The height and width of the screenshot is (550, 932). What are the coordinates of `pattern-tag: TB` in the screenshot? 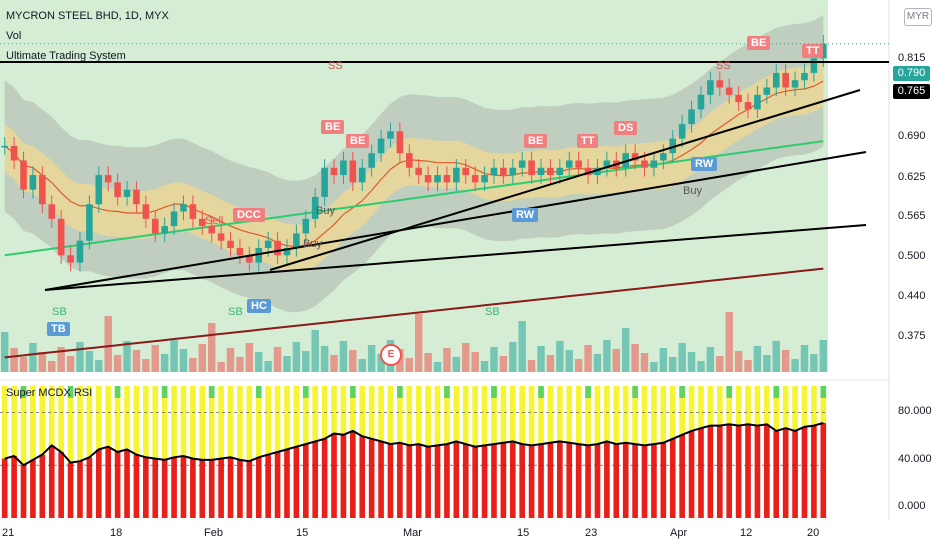 It's located at (58, 329).